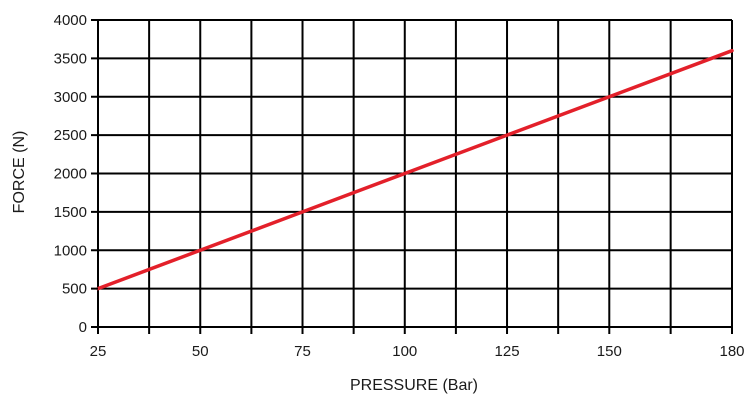 This screenshot has width=750, height=396. Describe the element at coordinates (83, 327) in the screenshot. I see `y-tick-label-0: 0` at that location.